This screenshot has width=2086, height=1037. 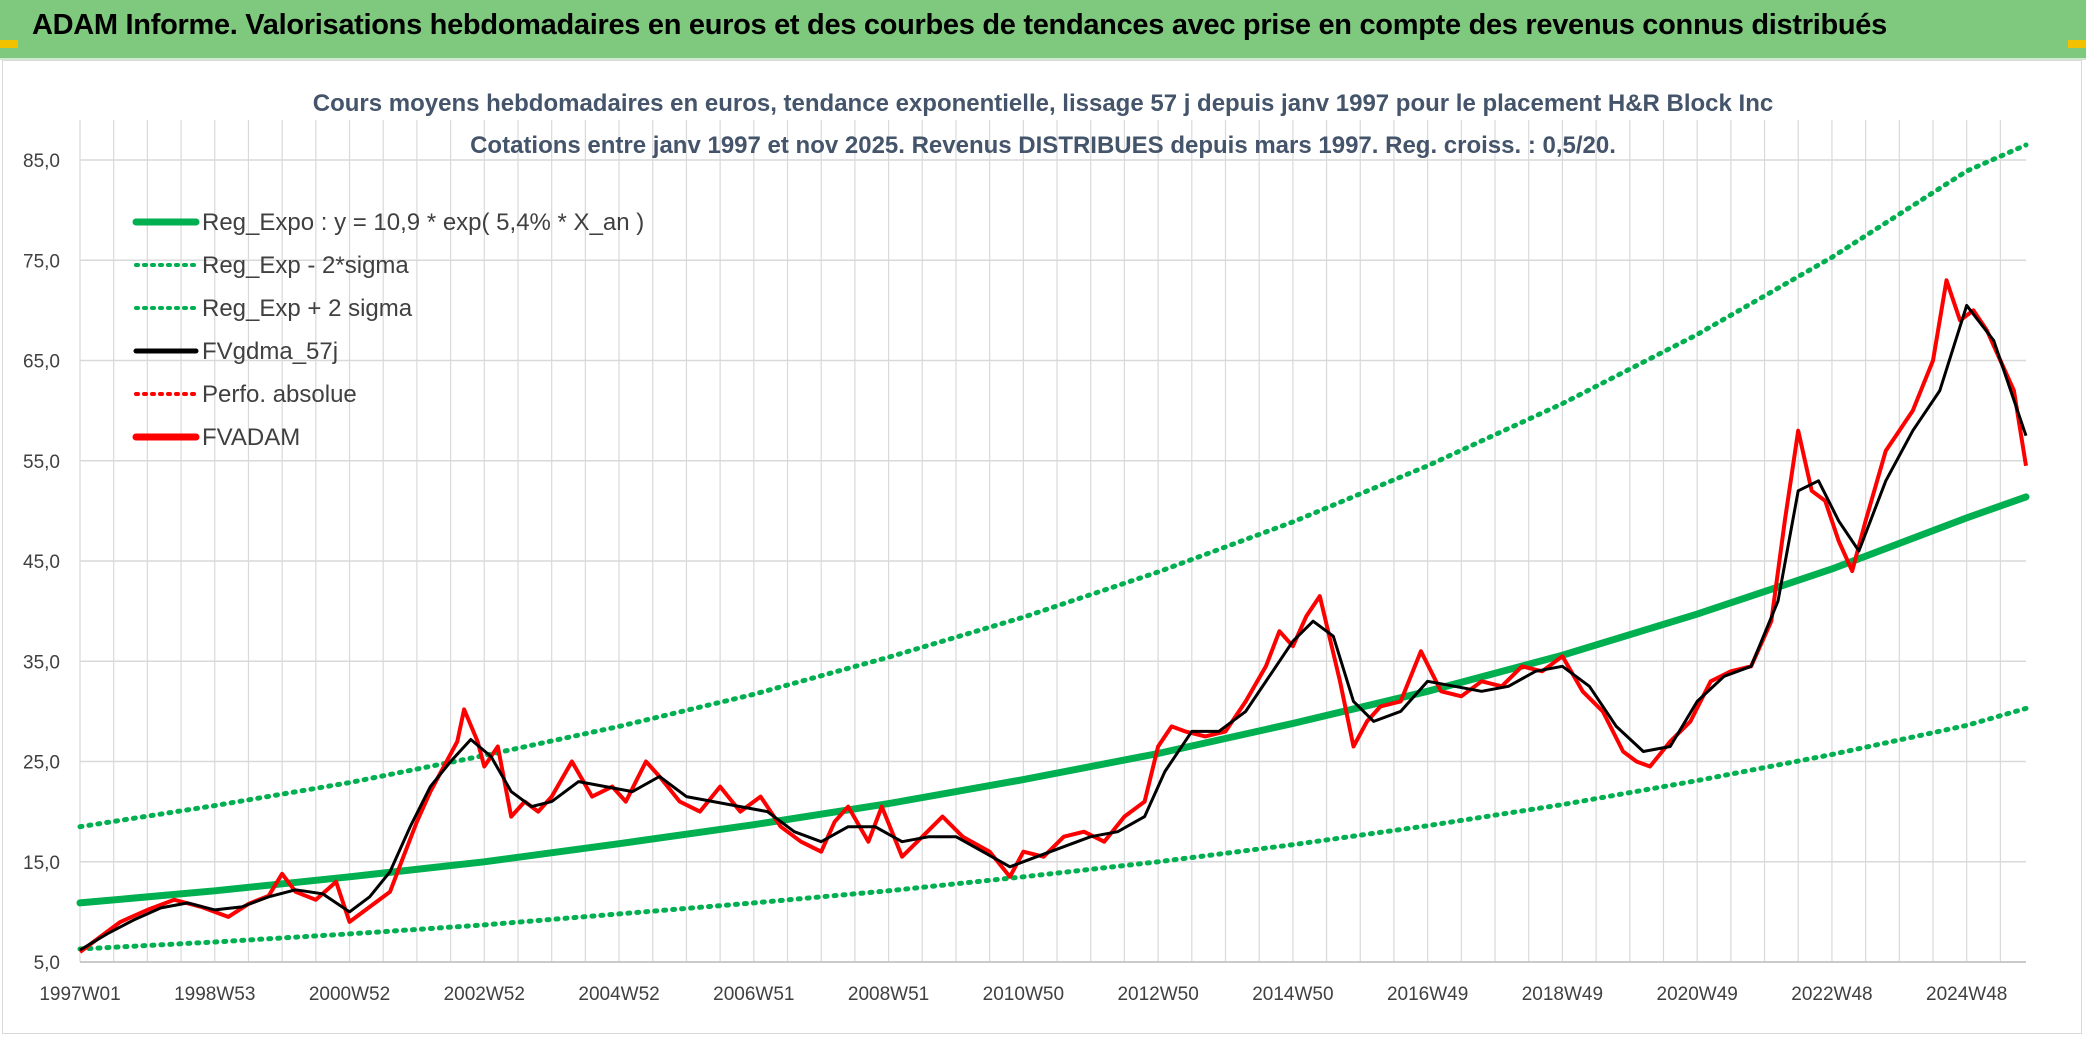 I want to click on x-tick-label: 2002W52, so click(x=484, y=994).